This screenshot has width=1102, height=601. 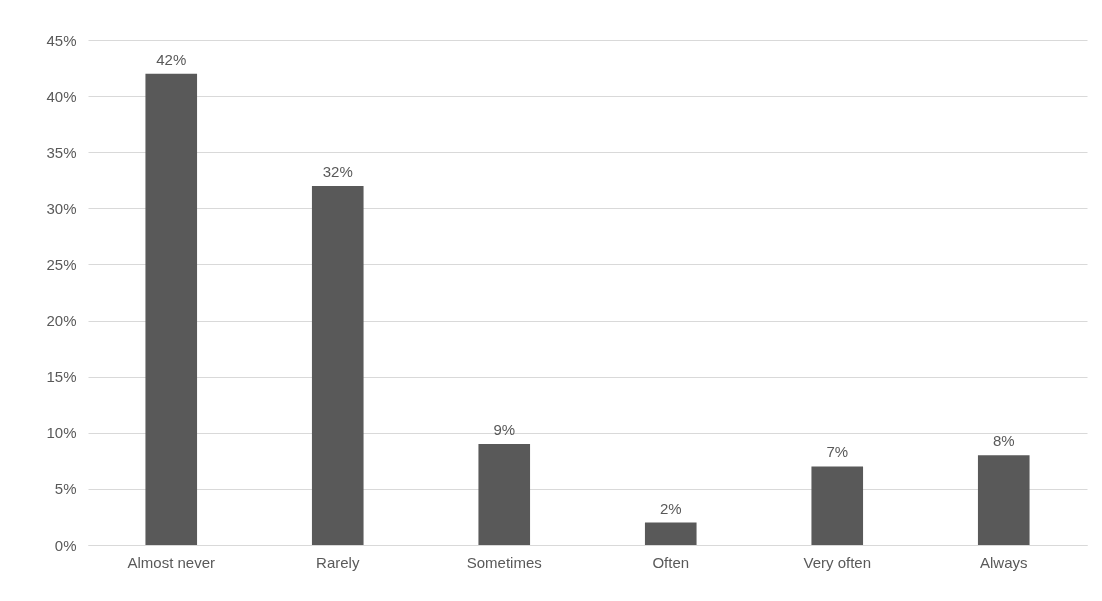 What do you see at coordinates (61, 433) in the screenshot?
I see `y-tick-label: 10%` at bounding box center [61, 433].